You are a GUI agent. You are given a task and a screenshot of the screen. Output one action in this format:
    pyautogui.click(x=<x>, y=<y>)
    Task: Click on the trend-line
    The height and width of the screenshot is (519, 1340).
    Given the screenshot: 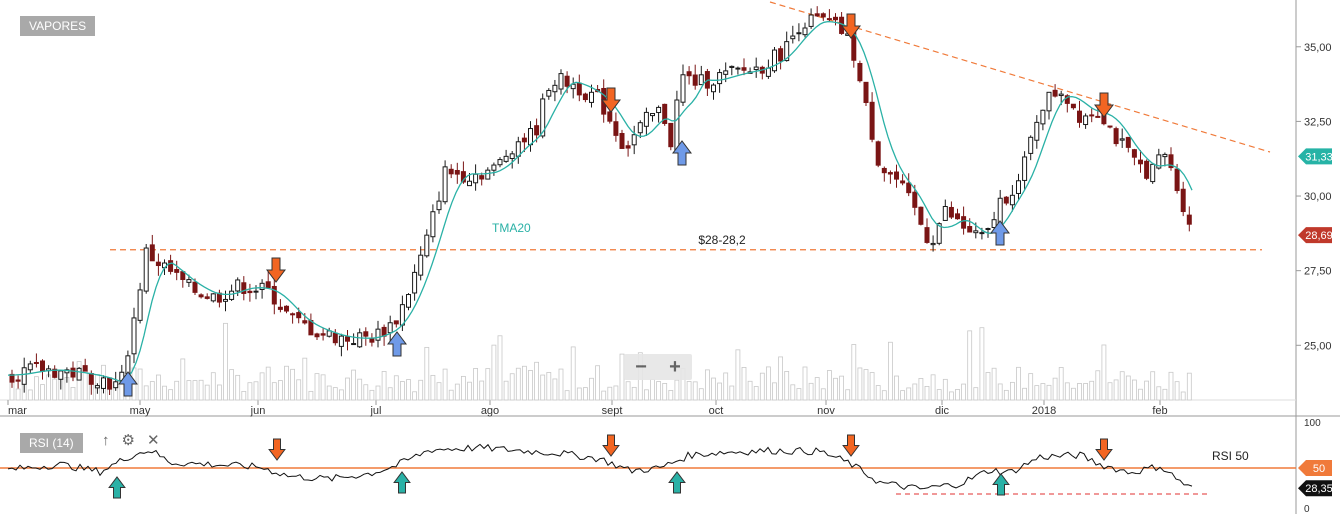 What is the action you would take?
    pyautogui.click(x=1020, y=77)
    